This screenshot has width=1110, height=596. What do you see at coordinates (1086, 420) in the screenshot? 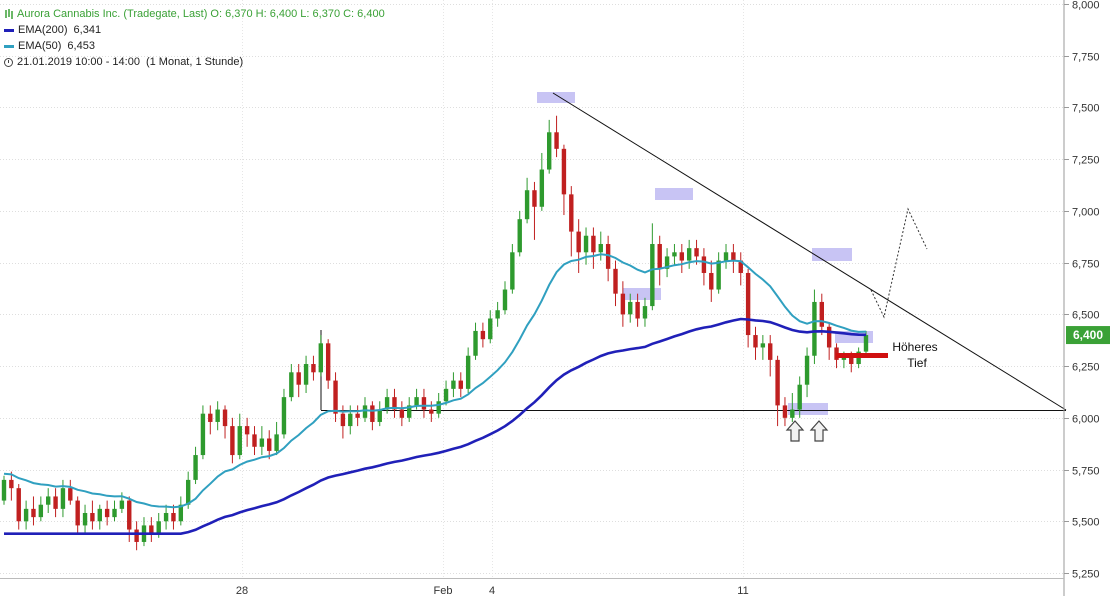
I see `y-tick-label: 6,000` at bounding box center [1086, 420].